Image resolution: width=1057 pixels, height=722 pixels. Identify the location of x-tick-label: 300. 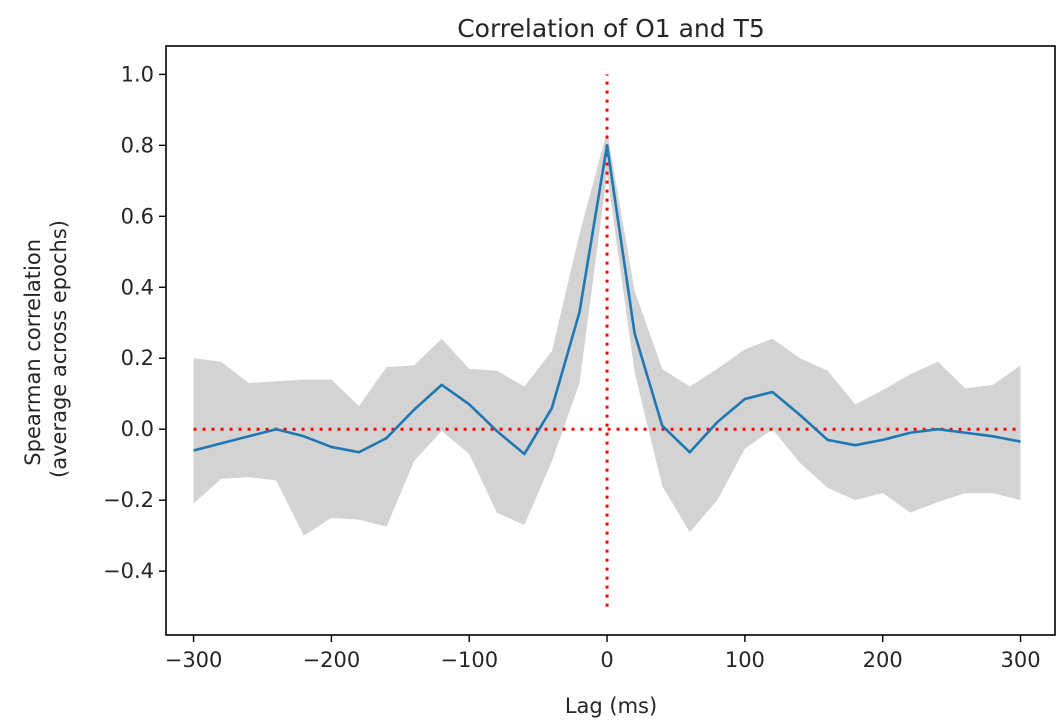
(1020, 660).